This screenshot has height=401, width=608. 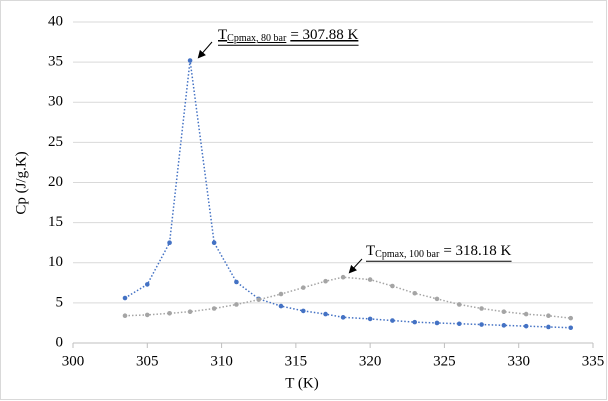 I want to click on annotation-text: TCpmax, 80 bar = 307.88 K, so click(x=288, y=35).